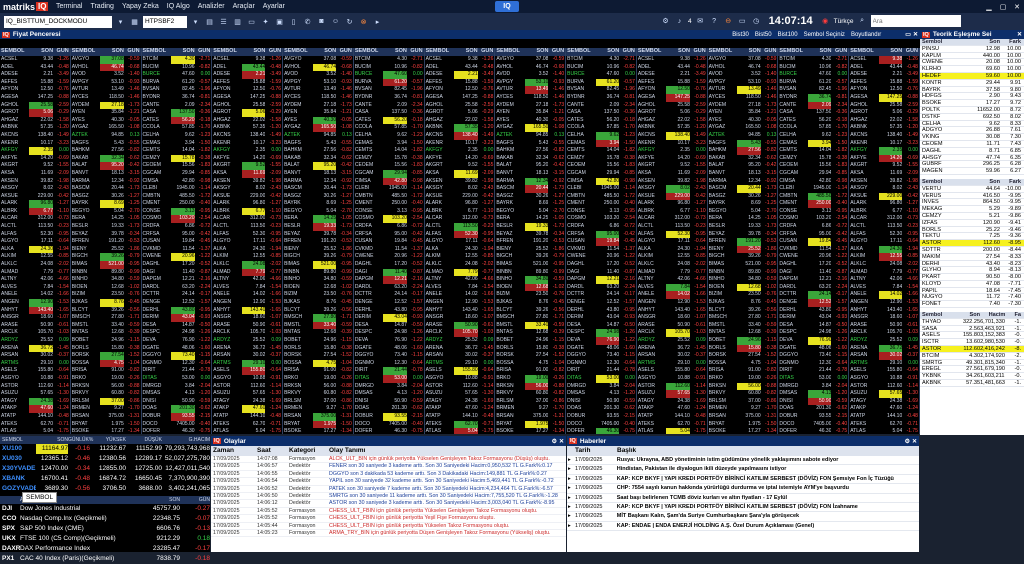  Describe the element at coordinates (222, 142) in the screenshot. I see `symbol-cell: AKENR` at that location.